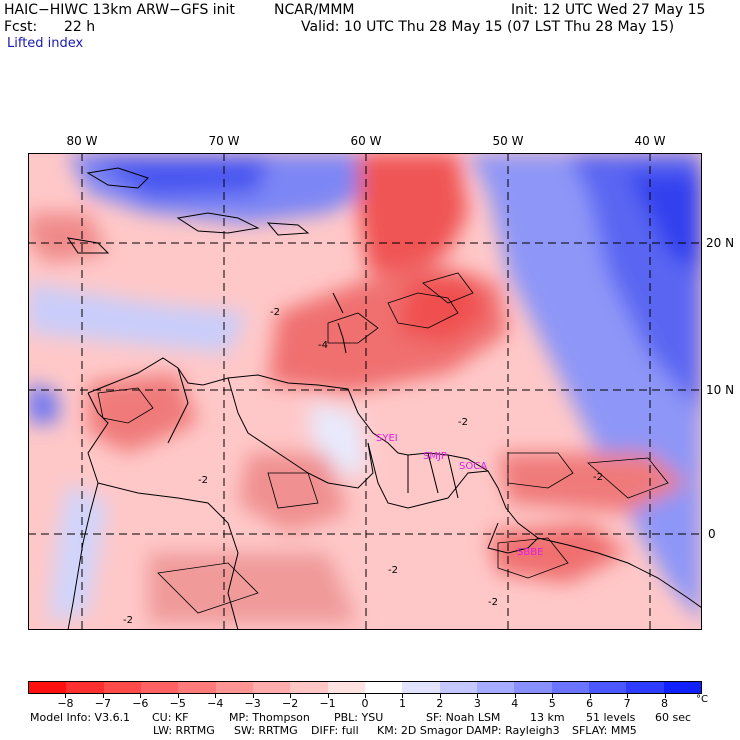  I want to click on station-label-soca: SOCA, so click(473, 466).